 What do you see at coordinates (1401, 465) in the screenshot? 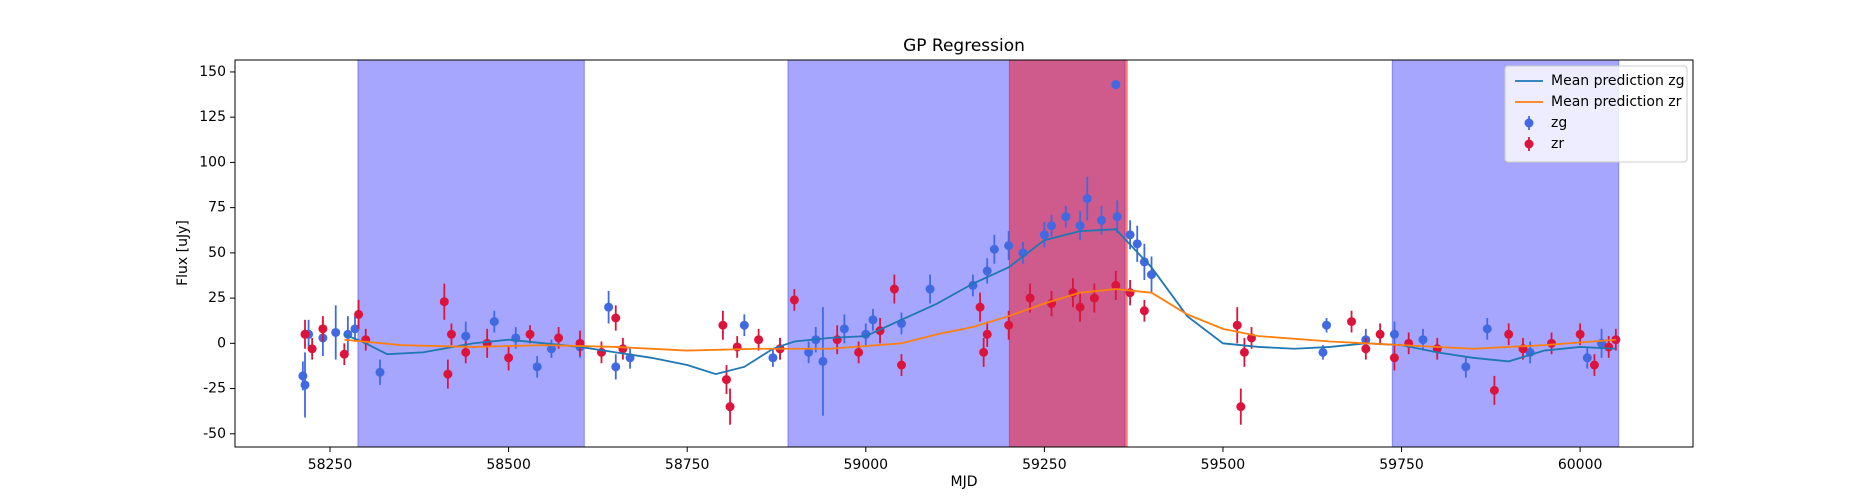
I see `x-tick-label: 59750` at bounding box center [1401, 465].